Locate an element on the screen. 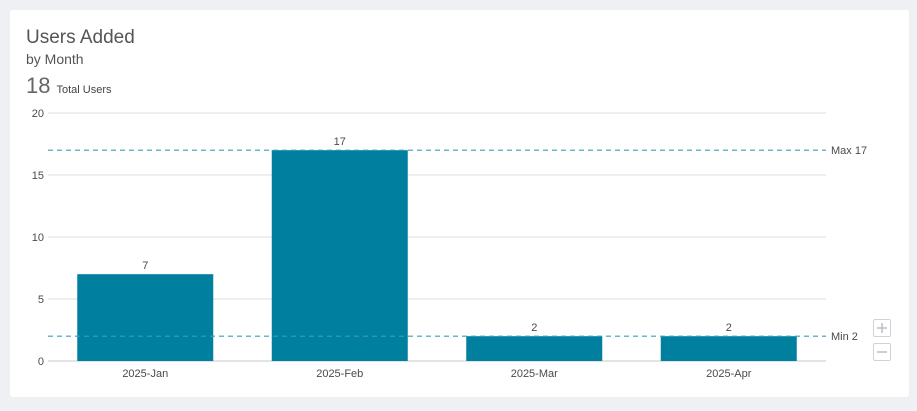 Image resolution: width=917 pixels, height=411 pixels. reference-line-label: Min 2 is located at coordinates (844, 337).